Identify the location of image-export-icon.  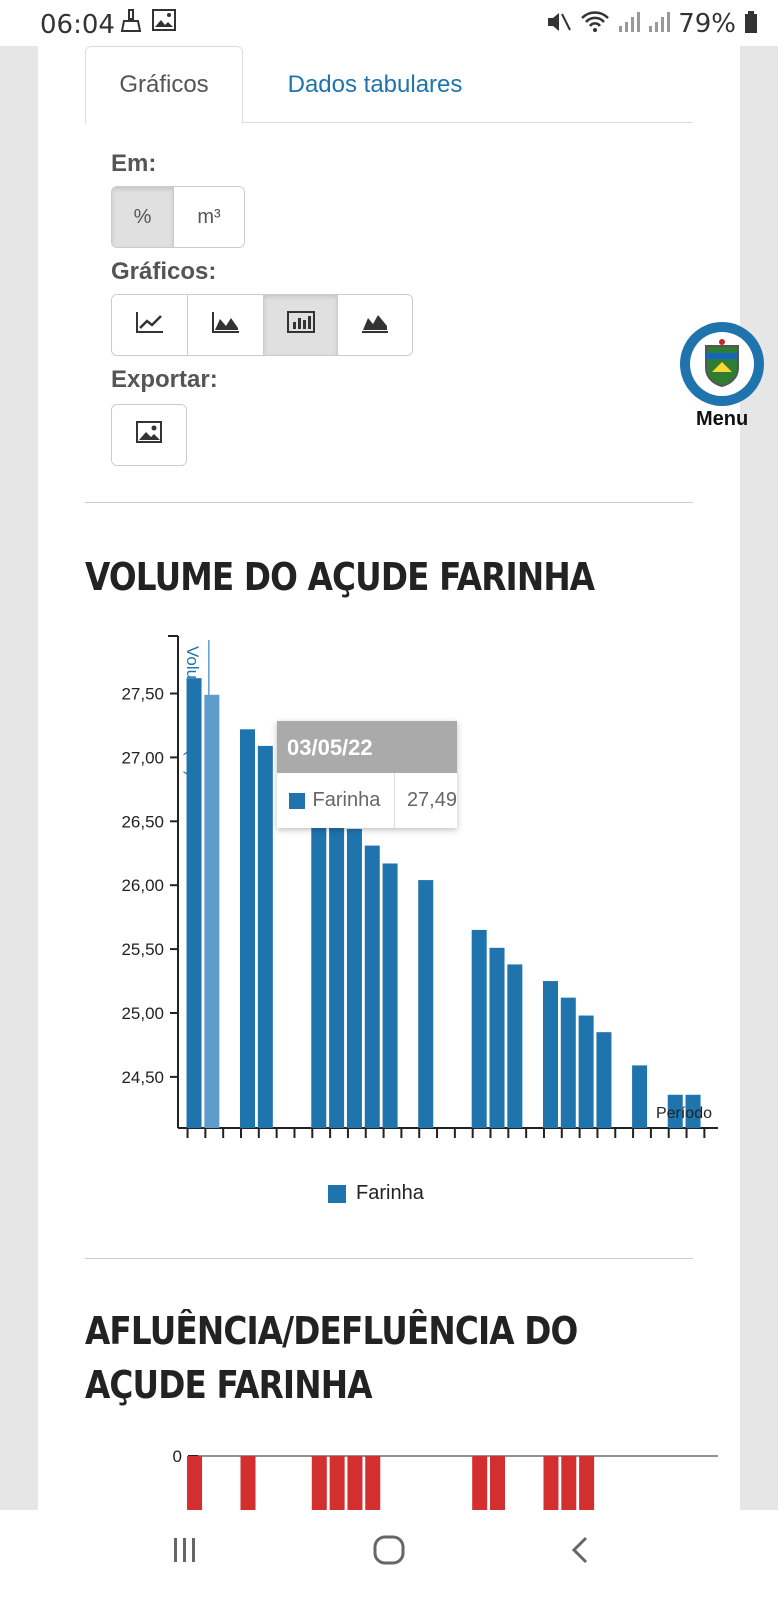
(149, 435).